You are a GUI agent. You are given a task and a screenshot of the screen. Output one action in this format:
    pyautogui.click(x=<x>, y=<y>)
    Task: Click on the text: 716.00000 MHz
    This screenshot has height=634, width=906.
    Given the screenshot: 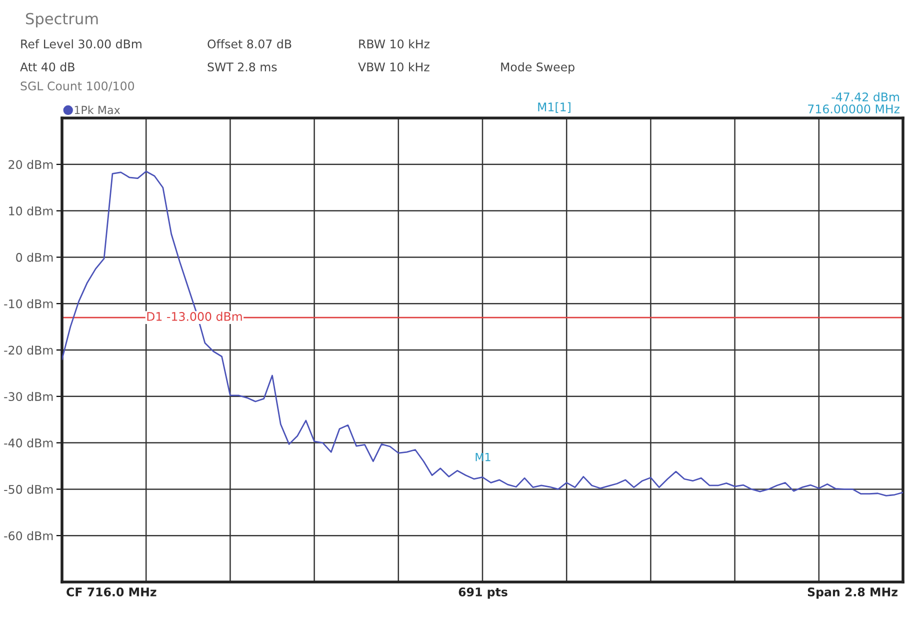 What is the action you would take?
    pyautogui.click(x=854, y=109)
    